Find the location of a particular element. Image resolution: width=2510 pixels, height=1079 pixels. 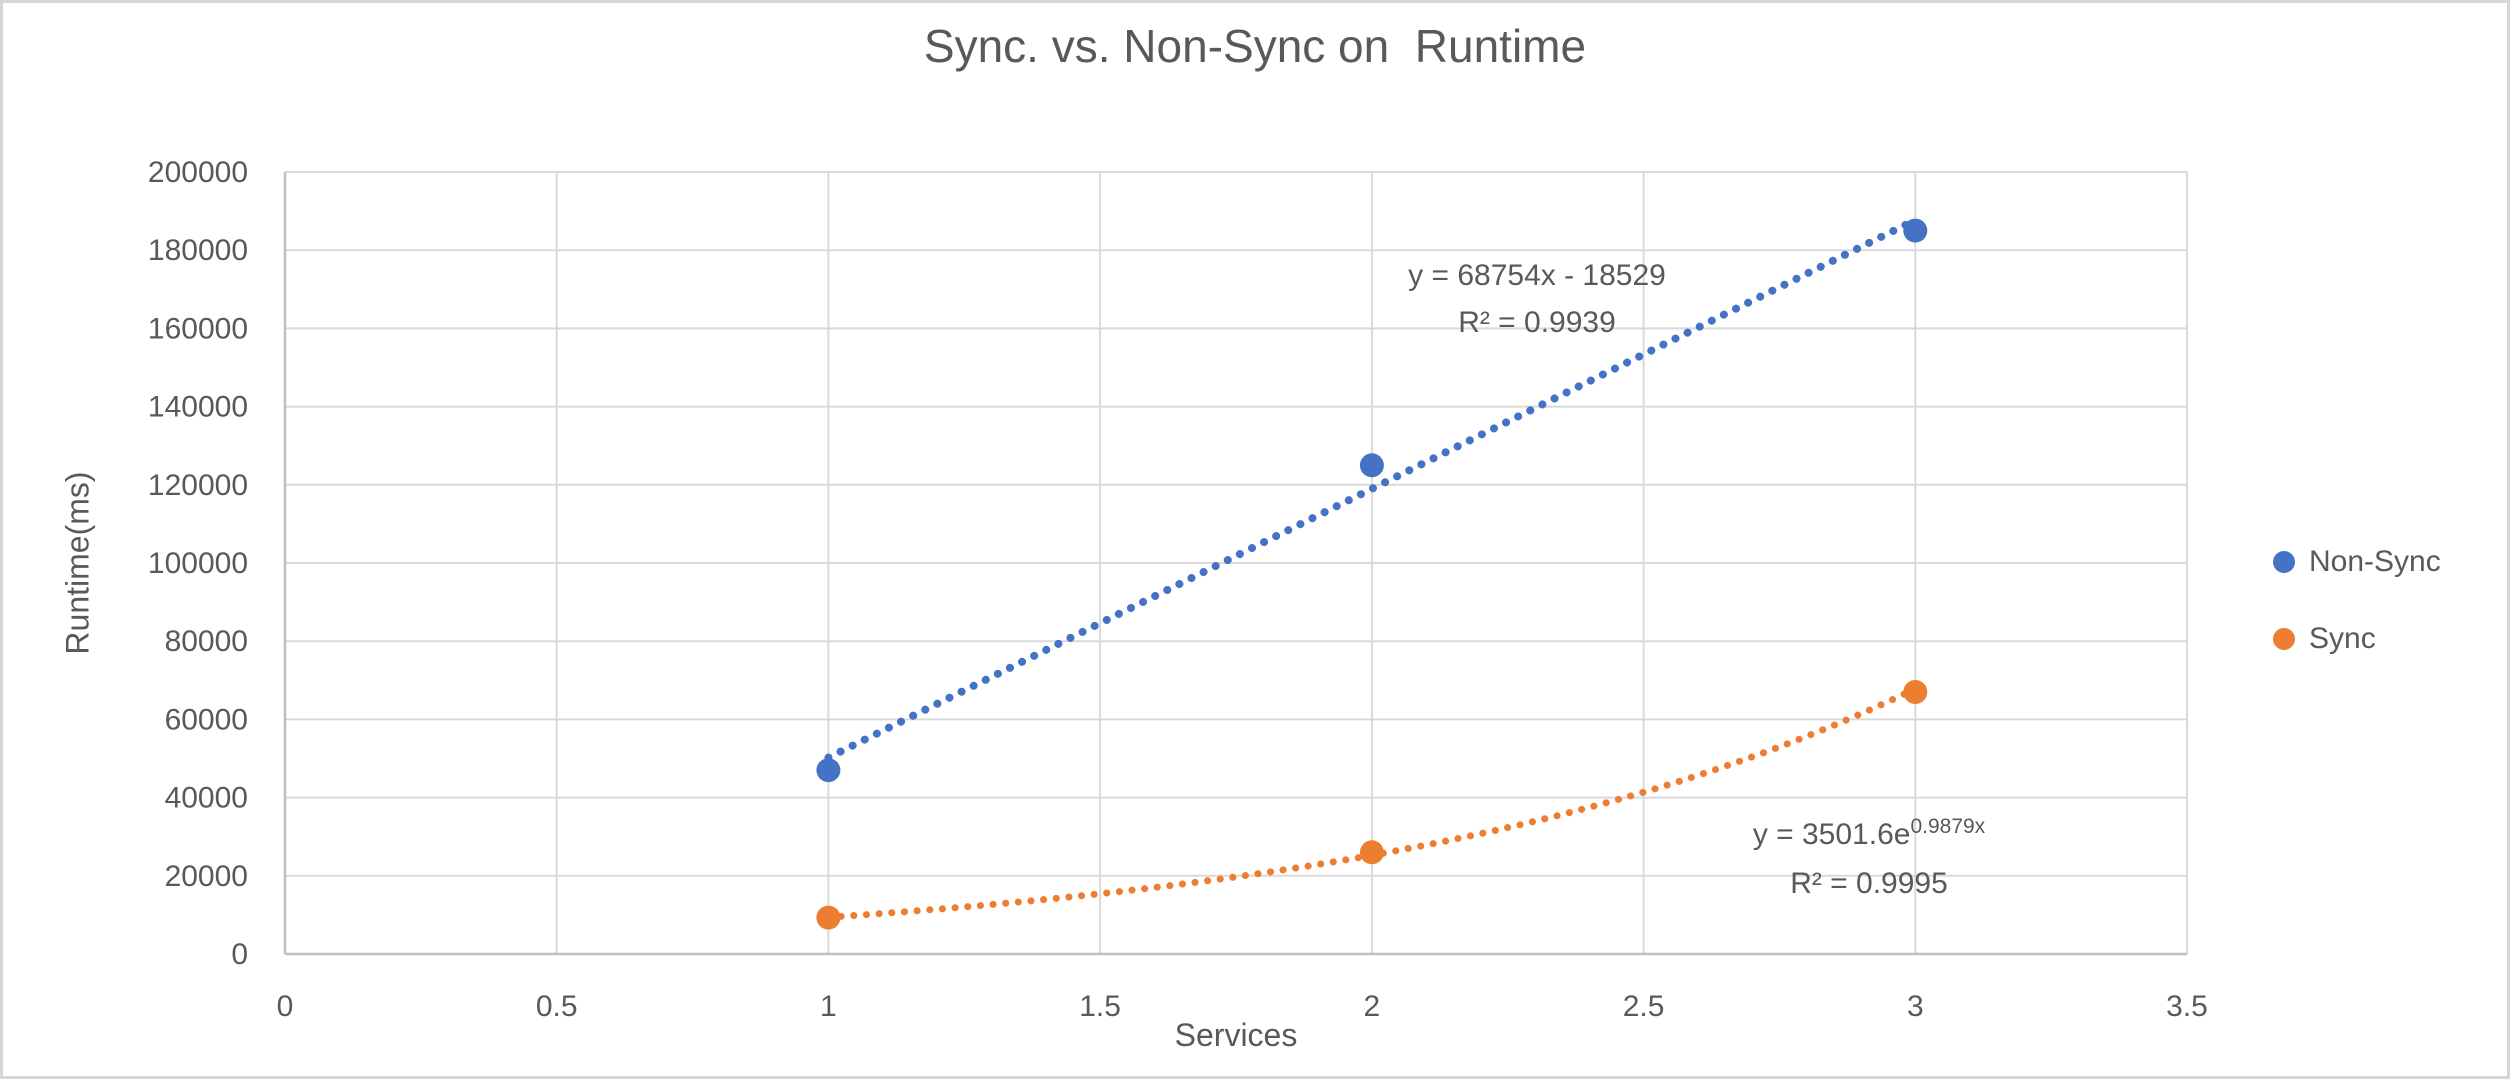

sync-legend-marker-icon is located at coordinates (2284, 639).